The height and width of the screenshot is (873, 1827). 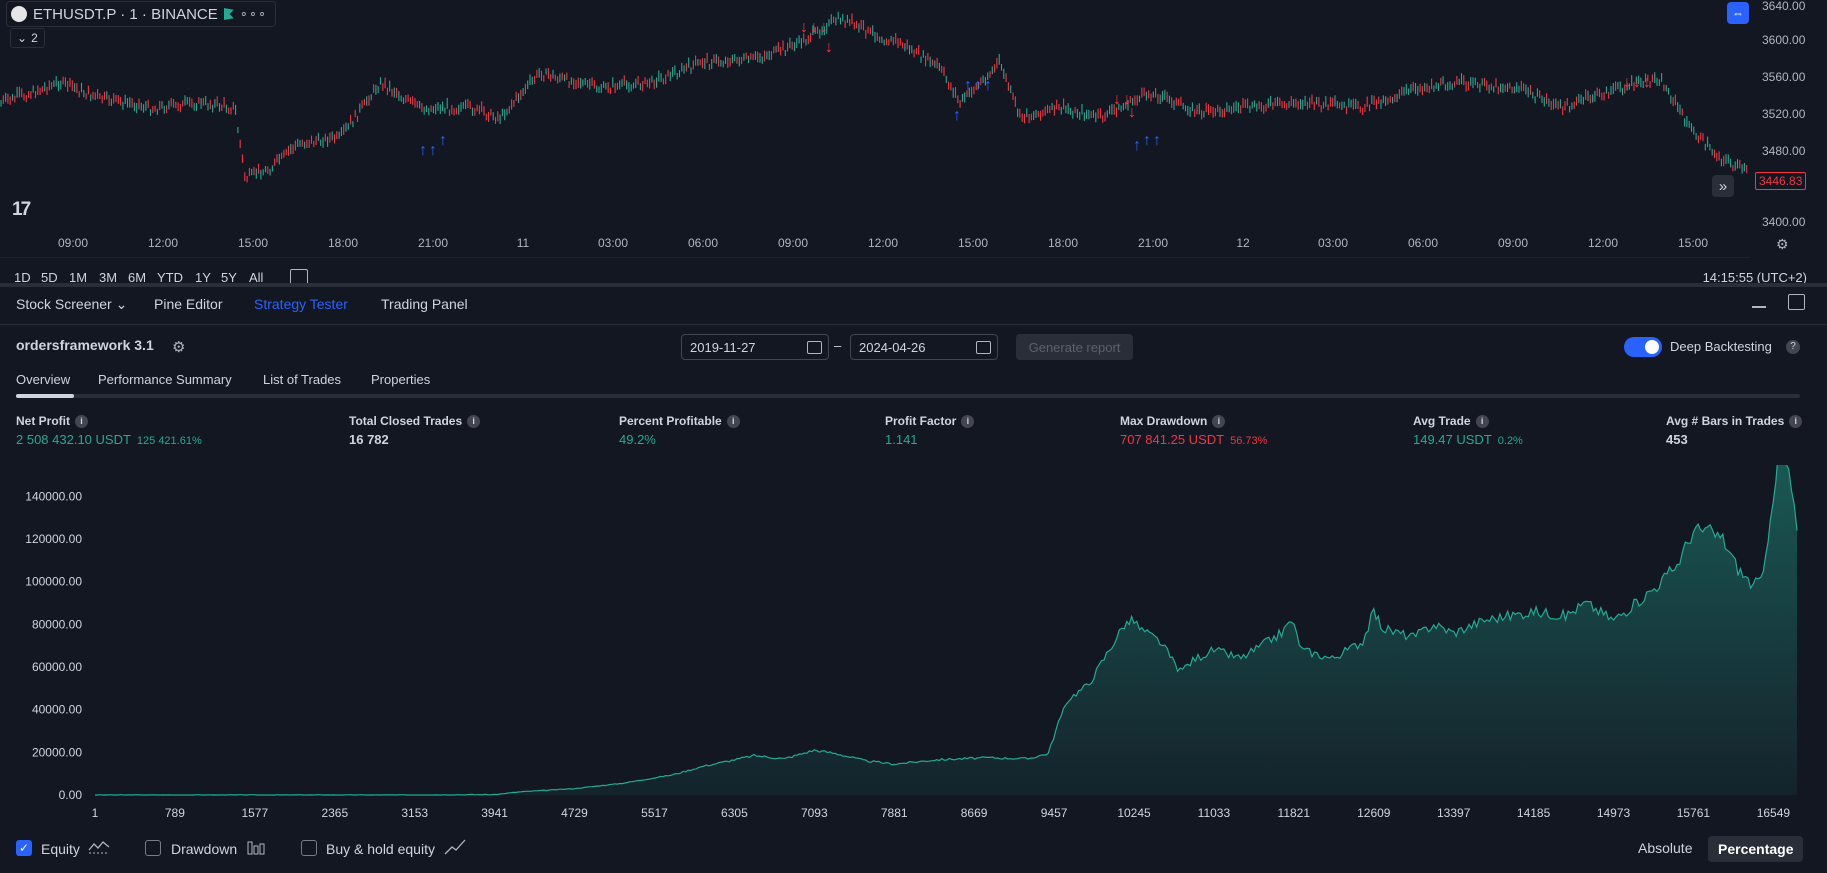 What do you see at coordinates (21, 209) in the screenshot?
I see `tradingview-logo: 17` at bounding box center [21, 209].